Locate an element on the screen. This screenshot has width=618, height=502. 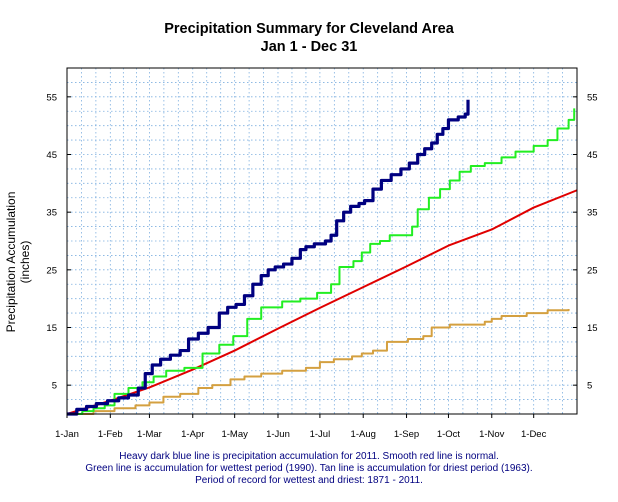
x-tick-label: 1-Aug is located at coordinates (363, 434).